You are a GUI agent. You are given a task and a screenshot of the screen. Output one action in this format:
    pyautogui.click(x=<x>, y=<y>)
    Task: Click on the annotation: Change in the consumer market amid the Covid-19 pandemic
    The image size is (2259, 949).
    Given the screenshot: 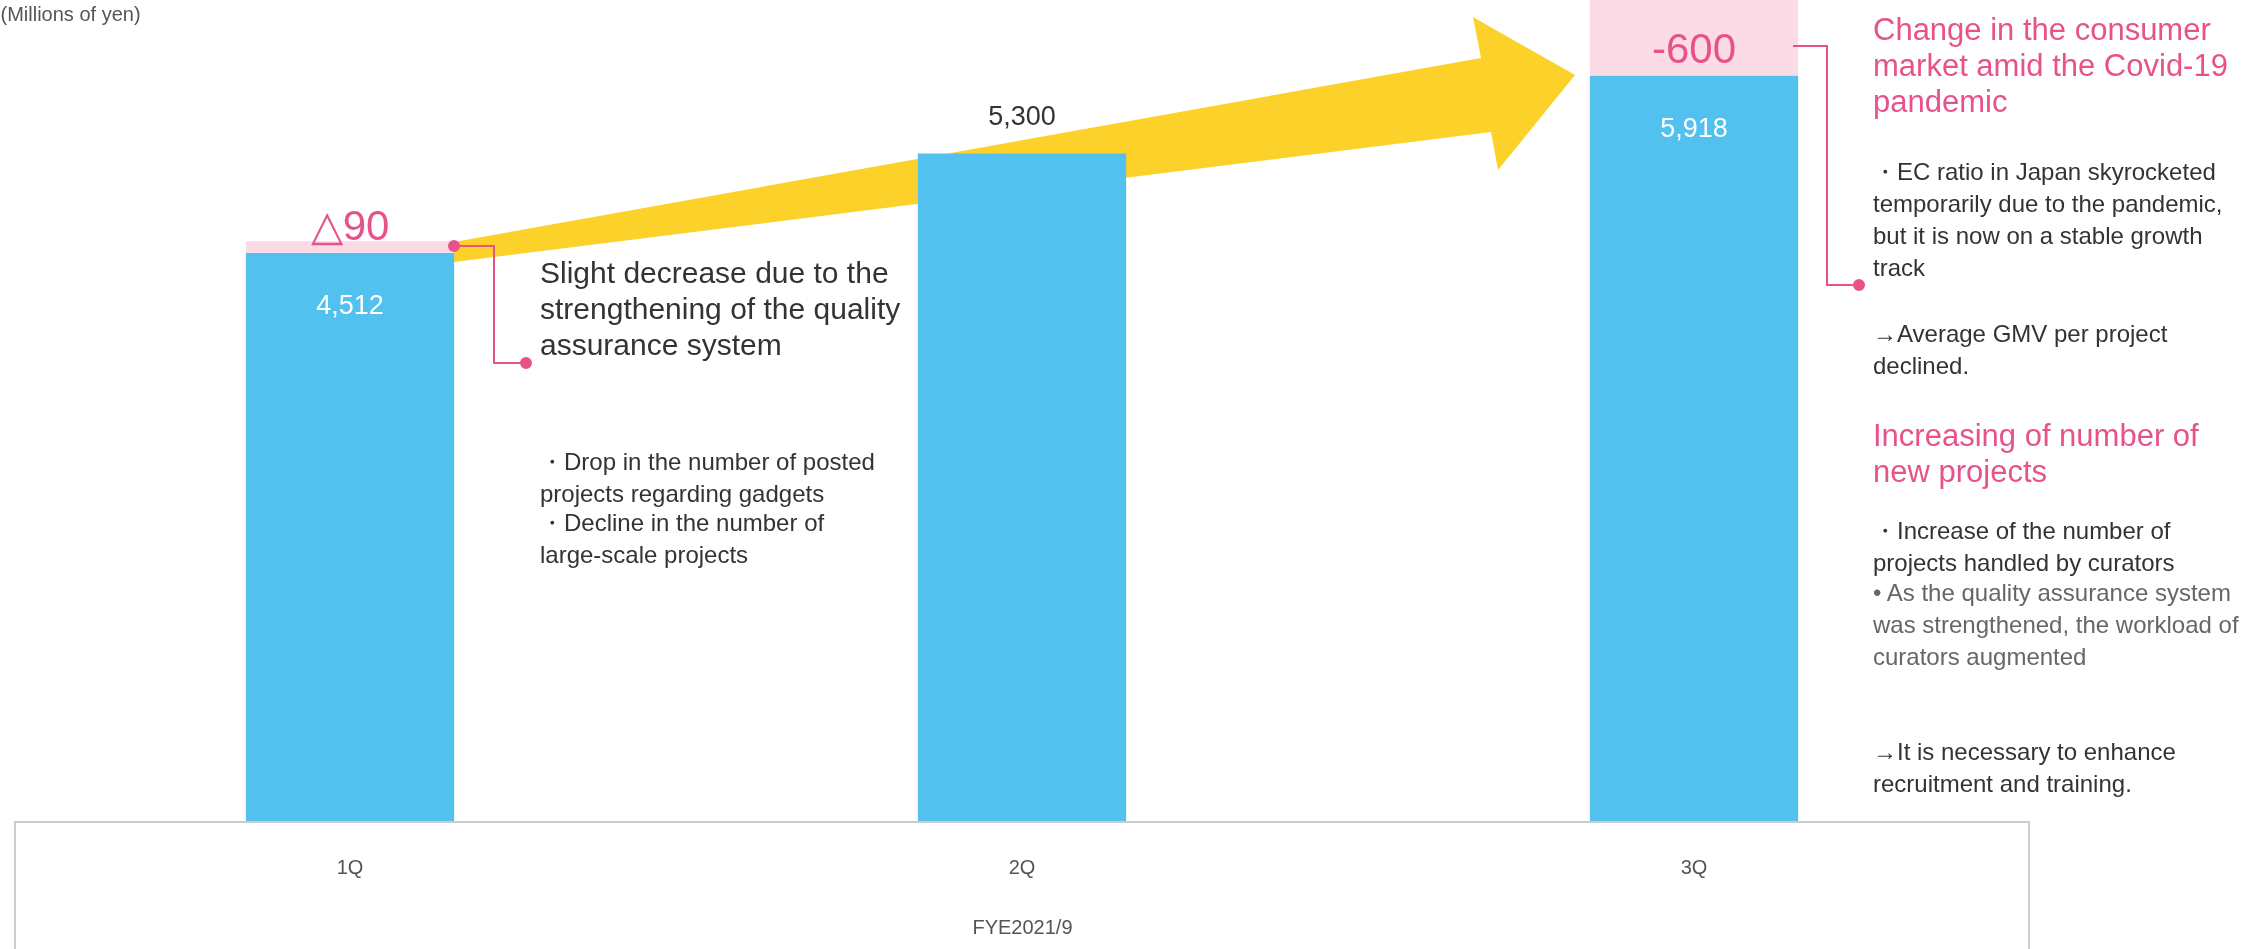 What is the action you would take?
    pyautogui.click(x=2051, y=66)
    